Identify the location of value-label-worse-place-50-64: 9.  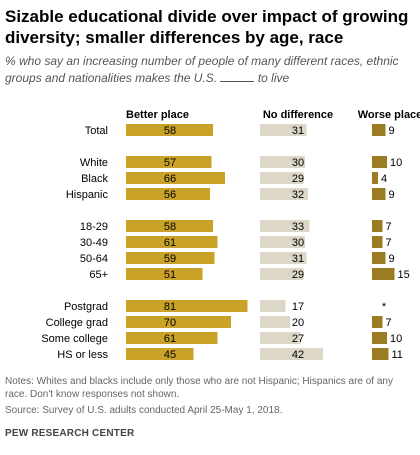
(392, 259).